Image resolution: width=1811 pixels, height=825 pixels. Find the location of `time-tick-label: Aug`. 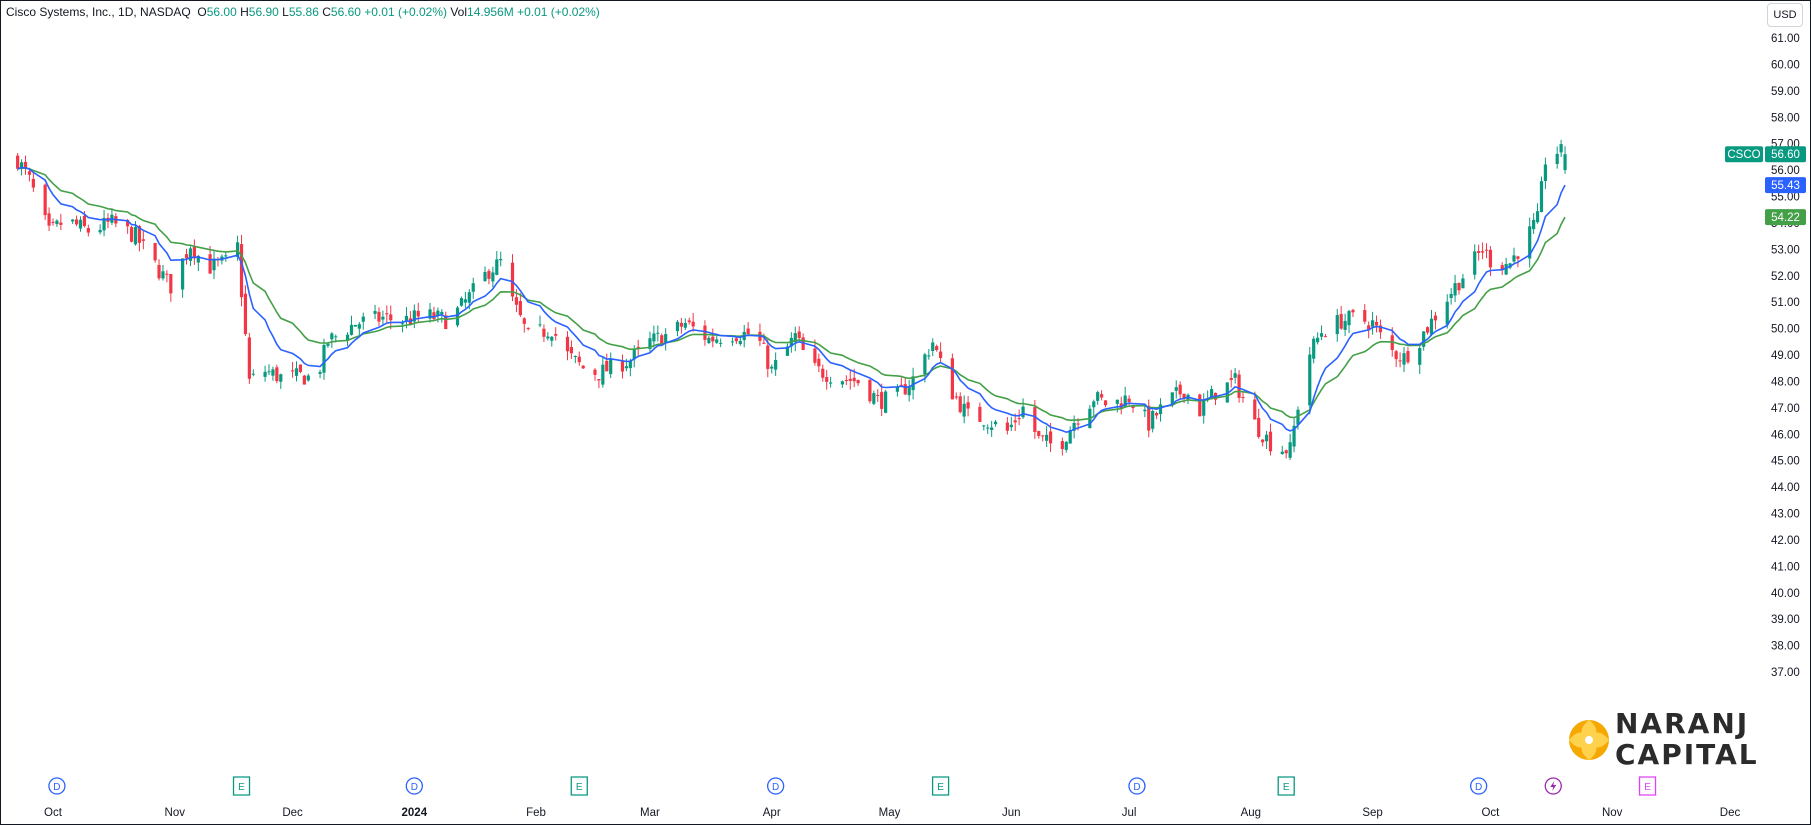

time-tick-label: Aug is located at coordinates (1251, 813).